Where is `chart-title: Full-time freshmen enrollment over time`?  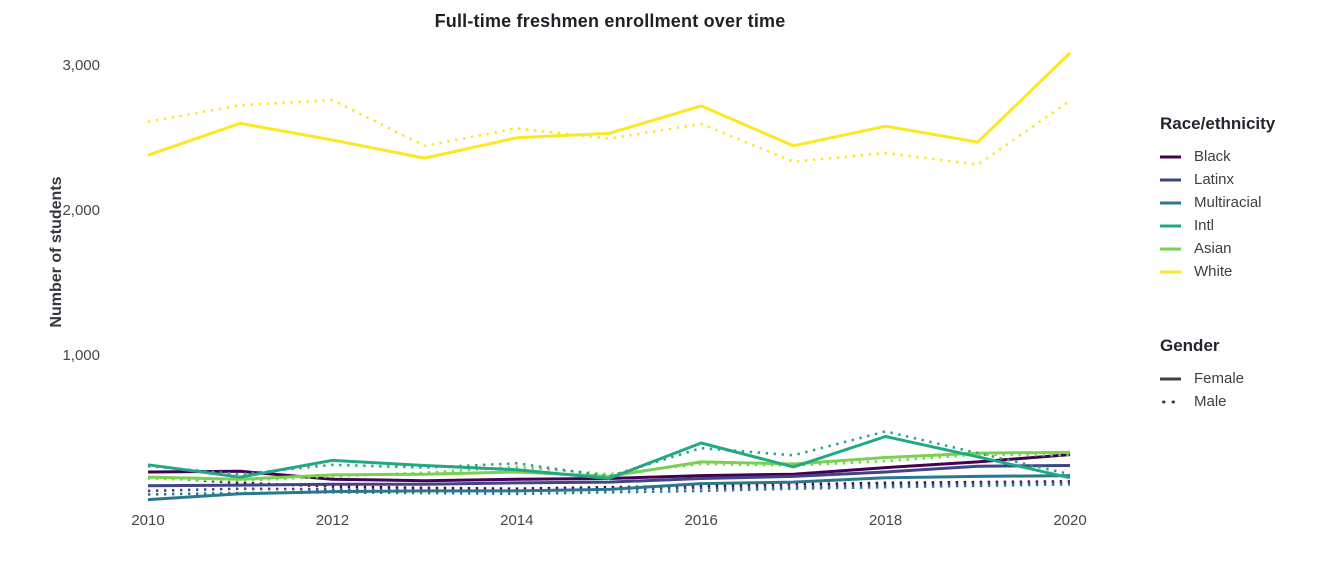
chart-title: Full-time freshmen enrollment over time is located at coordinates (610, 21).